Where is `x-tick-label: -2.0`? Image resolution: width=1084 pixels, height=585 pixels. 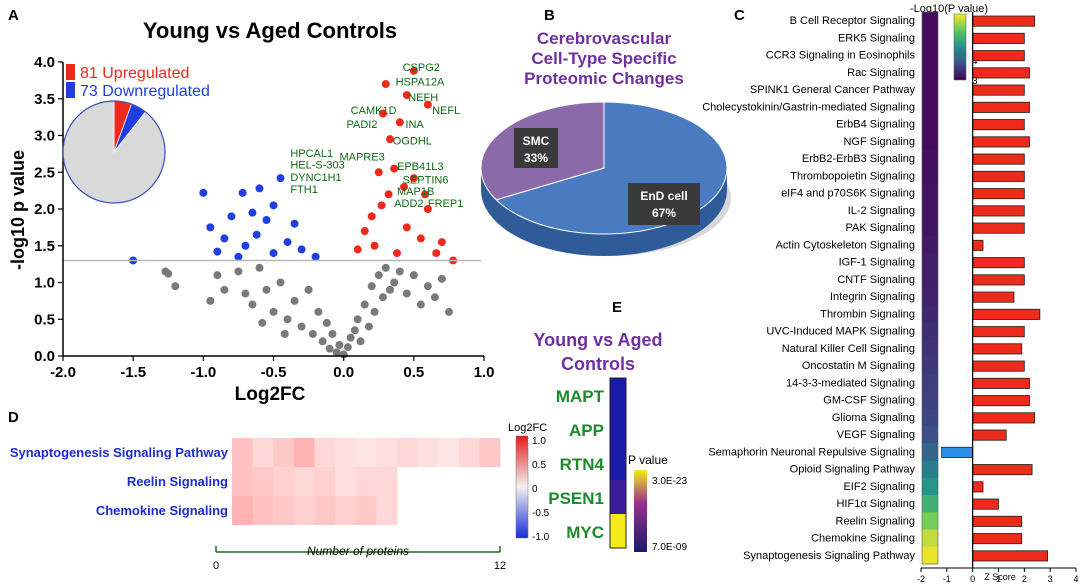 x-tick-label: -2.0 is located at coordinates (63, 372).